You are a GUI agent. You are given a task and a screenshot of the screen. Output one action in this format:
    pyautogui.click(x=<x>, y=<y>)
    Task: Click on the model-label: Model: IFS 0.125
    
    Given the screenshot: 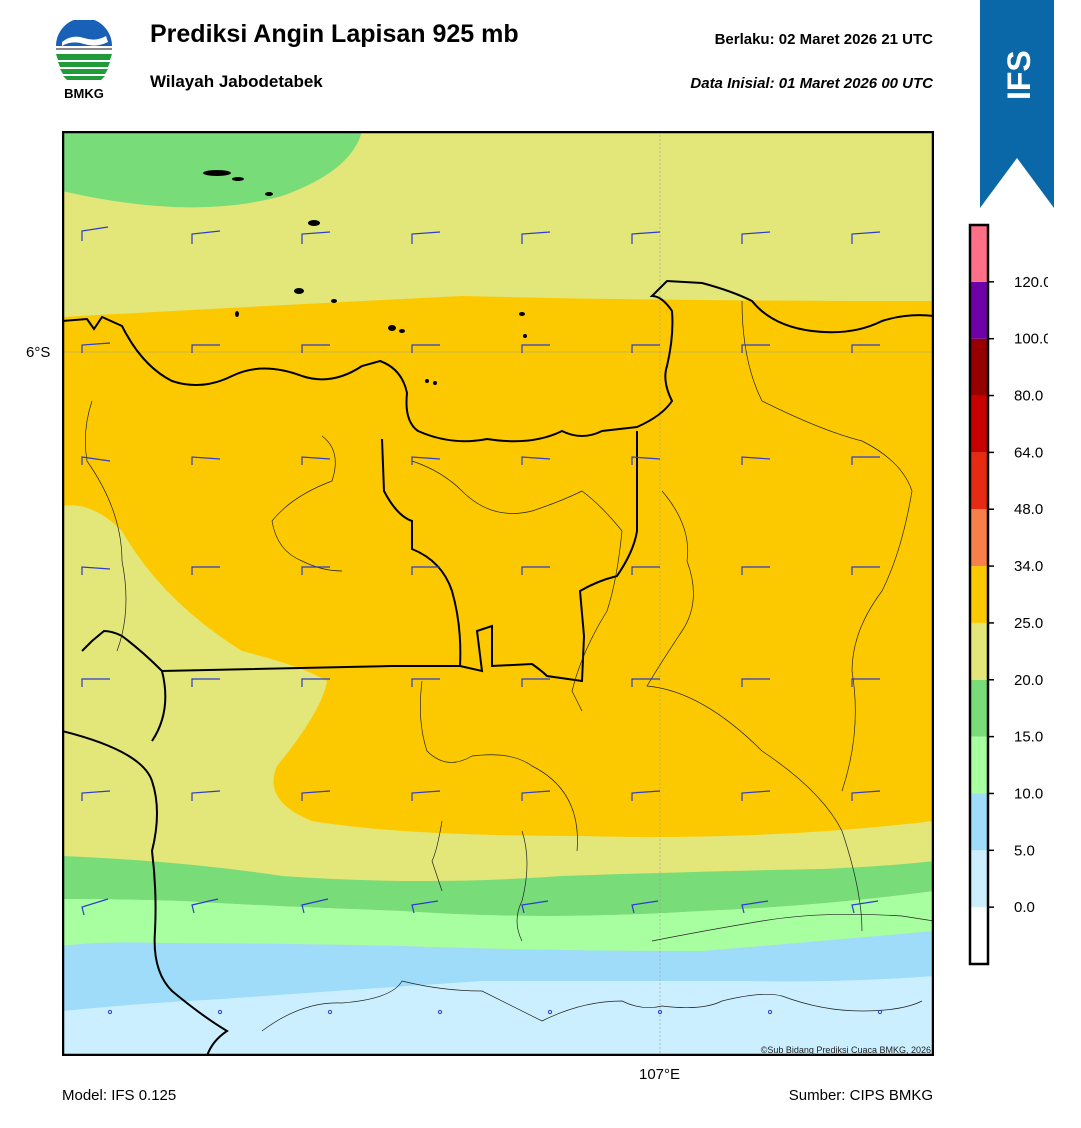 What is the action you would take?
    pyautogui.click(x=119, y=1095)
    